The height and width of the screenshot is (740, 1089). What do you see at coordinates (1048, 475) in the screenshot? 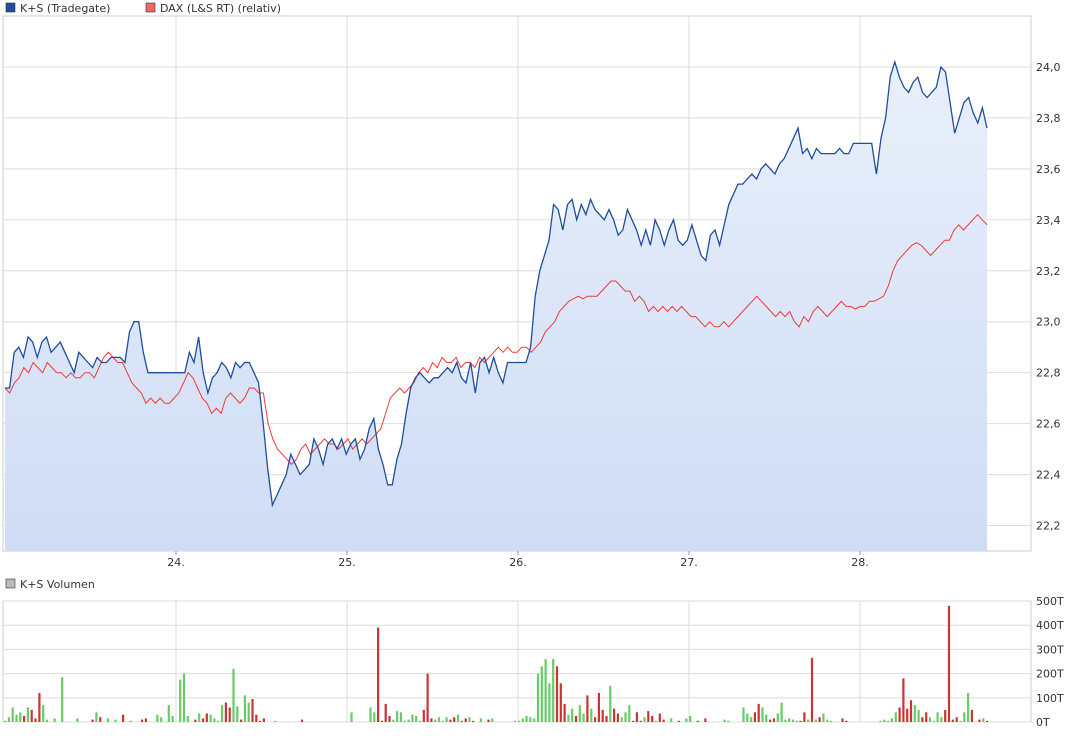
I see `price-y-tick-label: 22,4` at bounding box center [1048, 475].